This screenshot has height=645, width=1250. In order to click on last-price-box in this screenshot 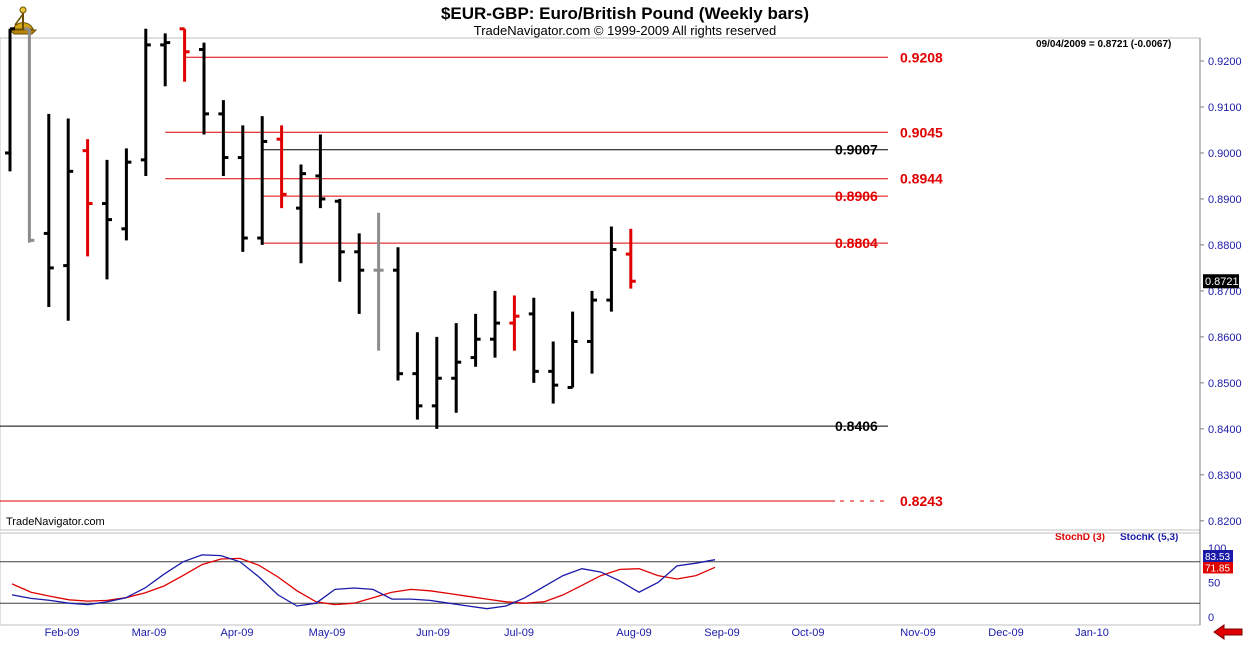, I will do `click(1221, 281)`.